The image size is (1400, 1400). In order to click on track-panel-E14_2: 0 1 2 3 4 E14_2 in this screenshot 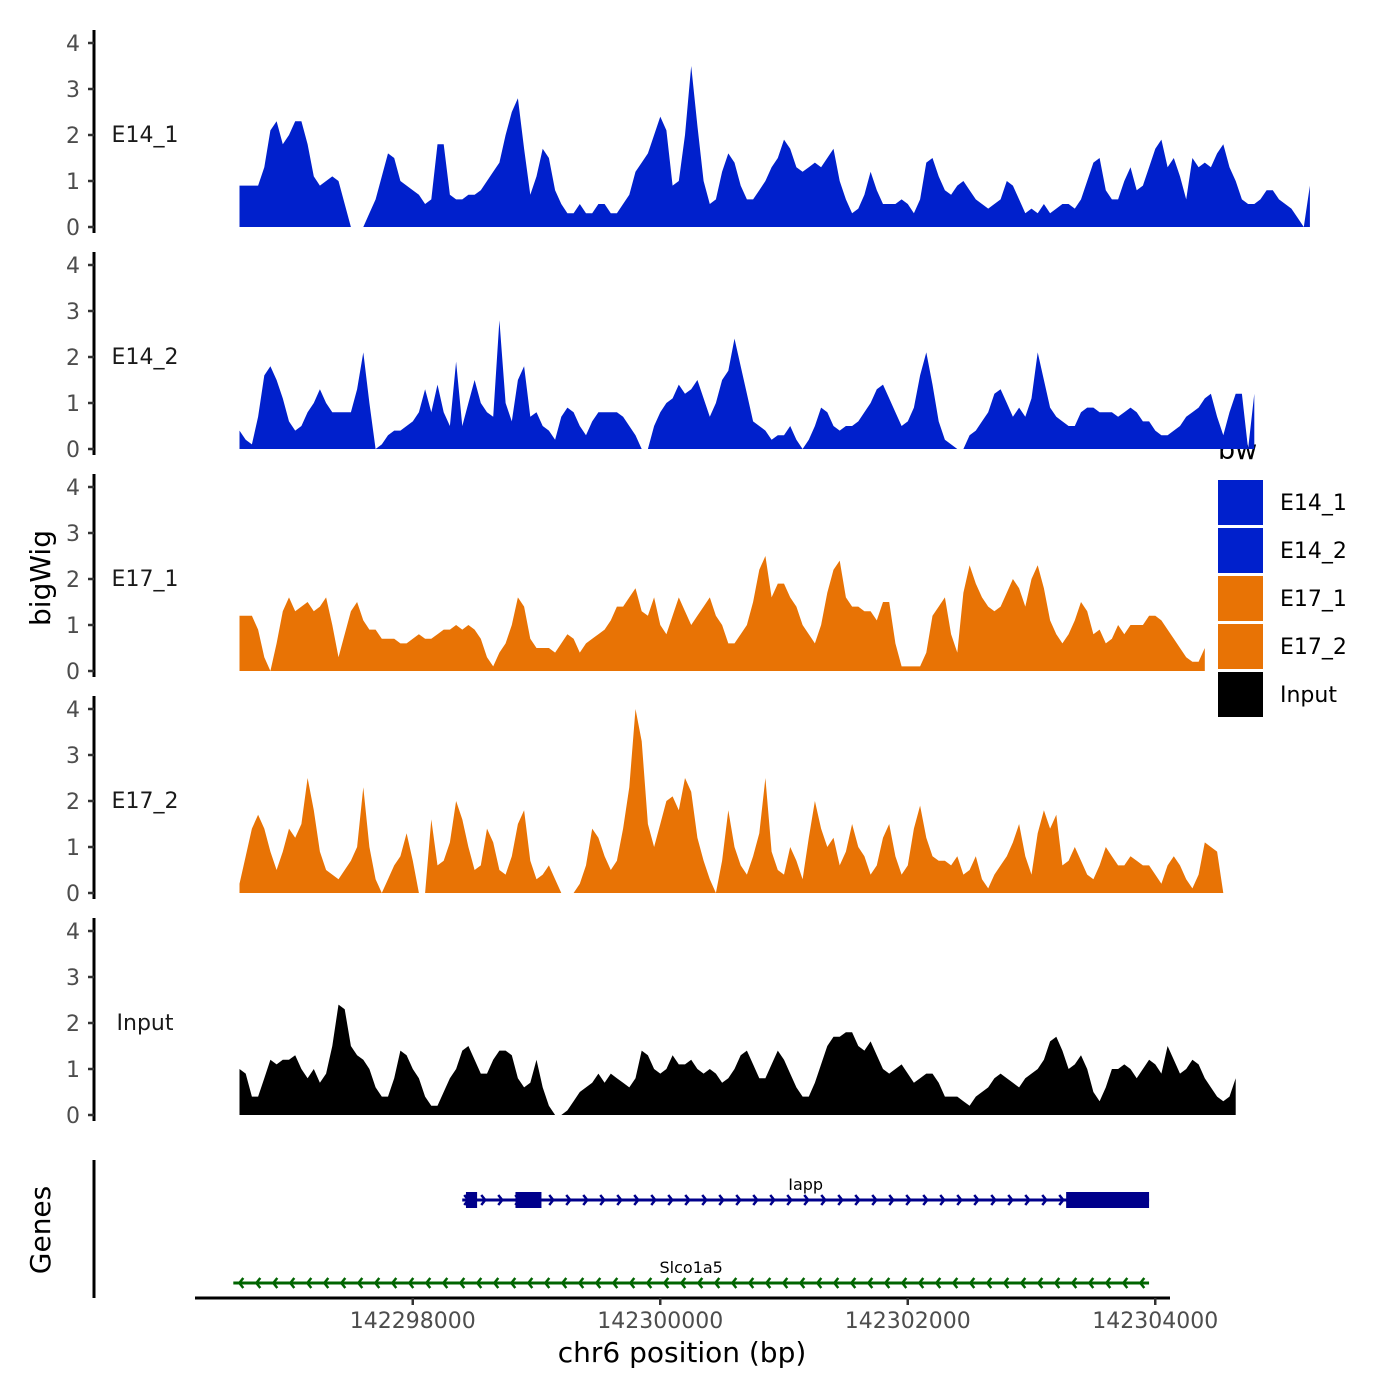, I will do `click(660, 357)`.